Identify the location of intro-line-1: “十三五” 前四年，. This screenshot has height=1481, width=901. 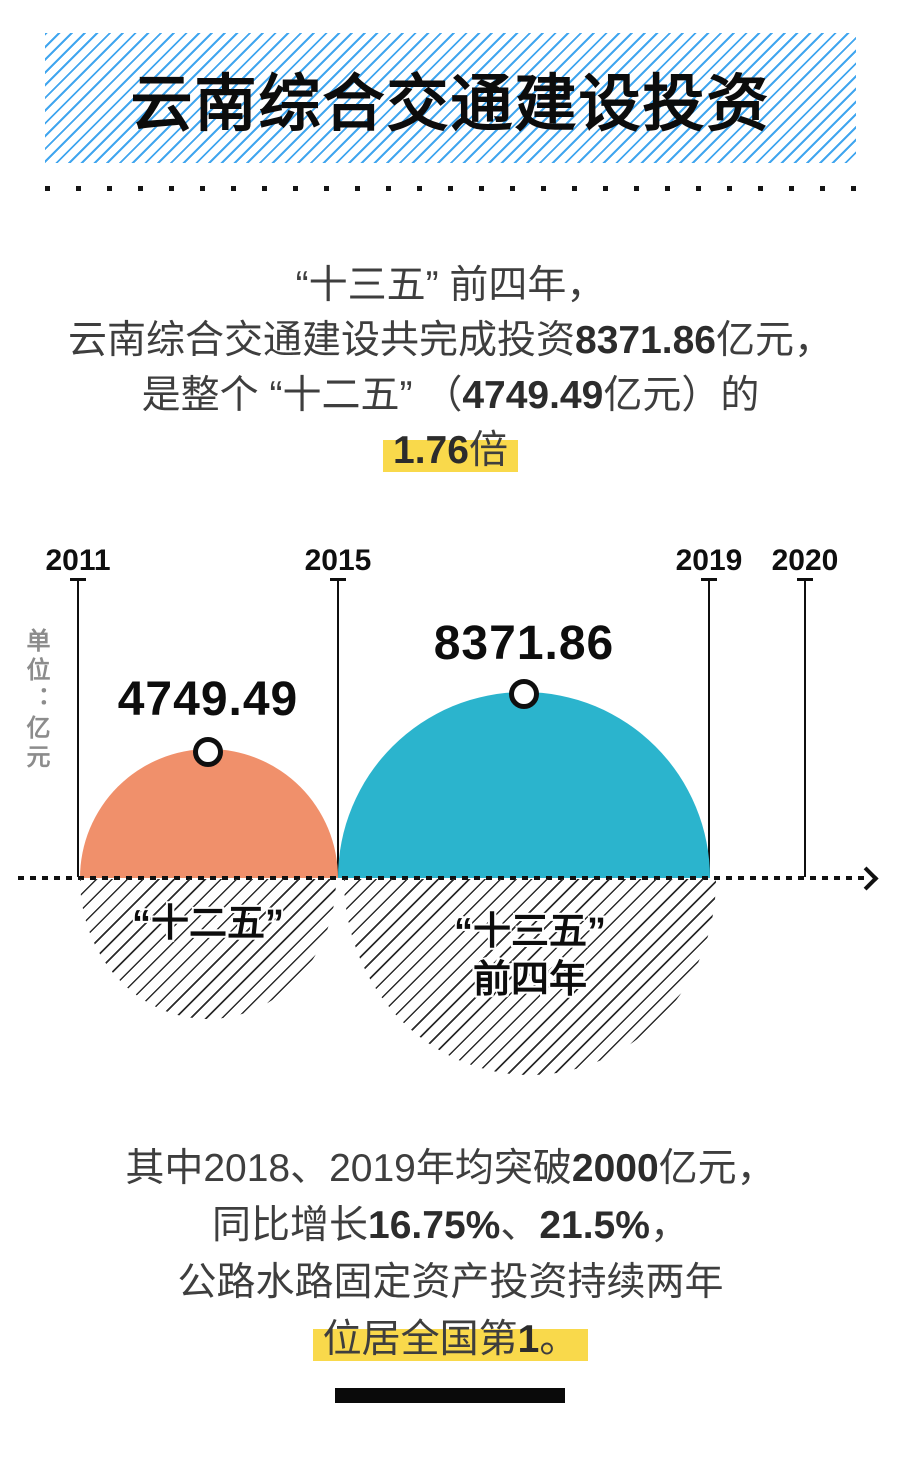
(450, 285).